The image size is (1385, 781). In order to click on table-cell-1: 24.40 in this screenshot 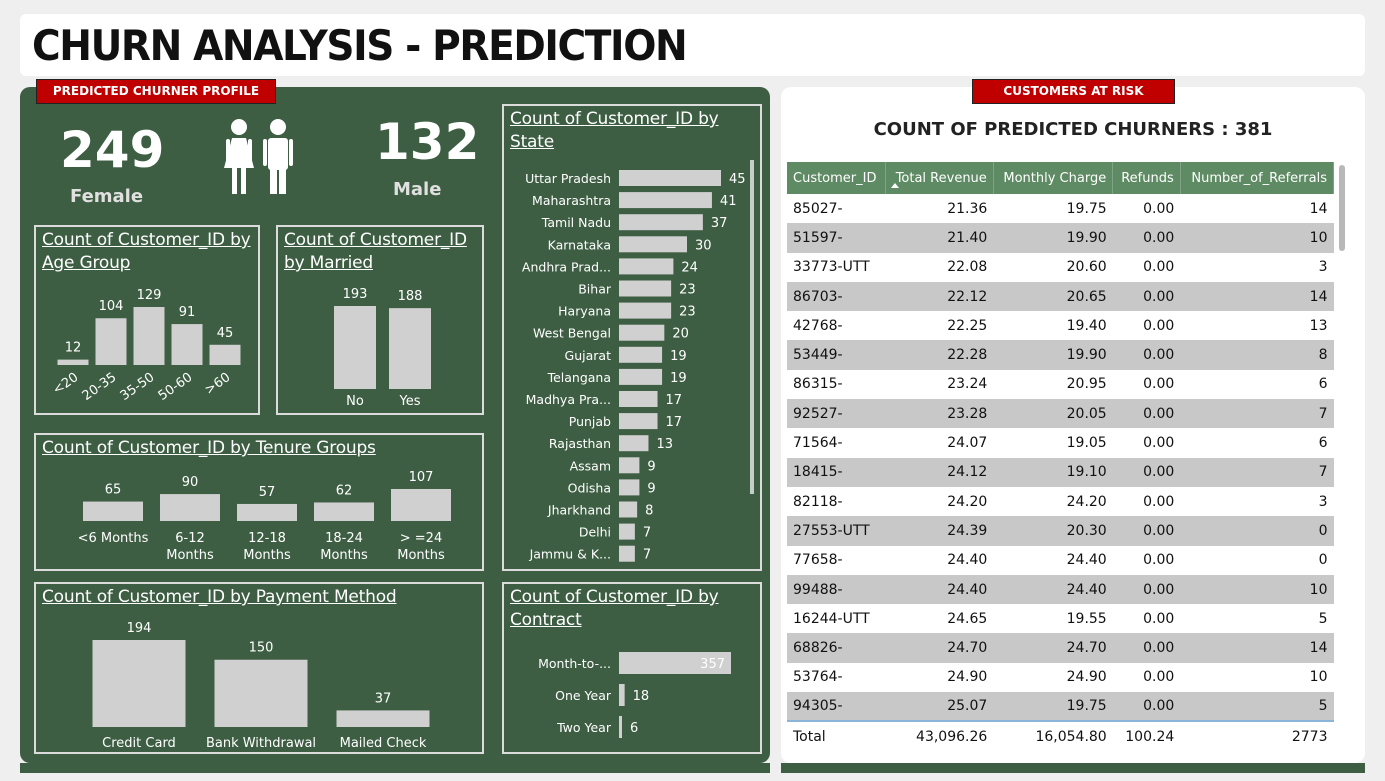, I will do `click(967, 560)`.